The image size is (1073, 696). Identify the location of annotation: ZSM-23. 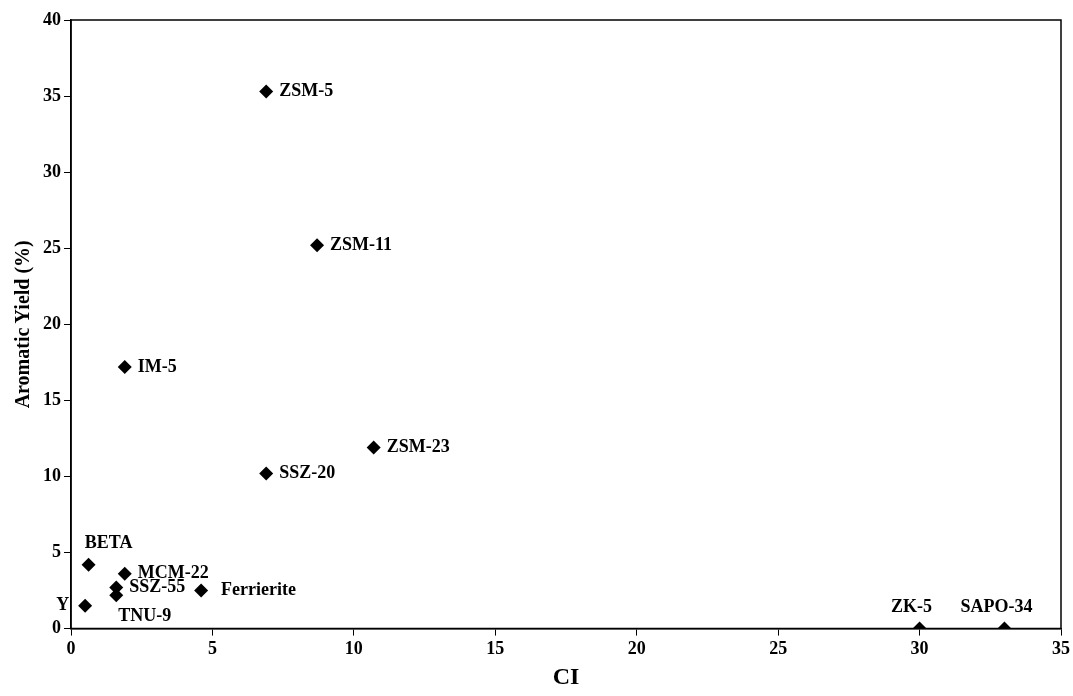
(418, 446).